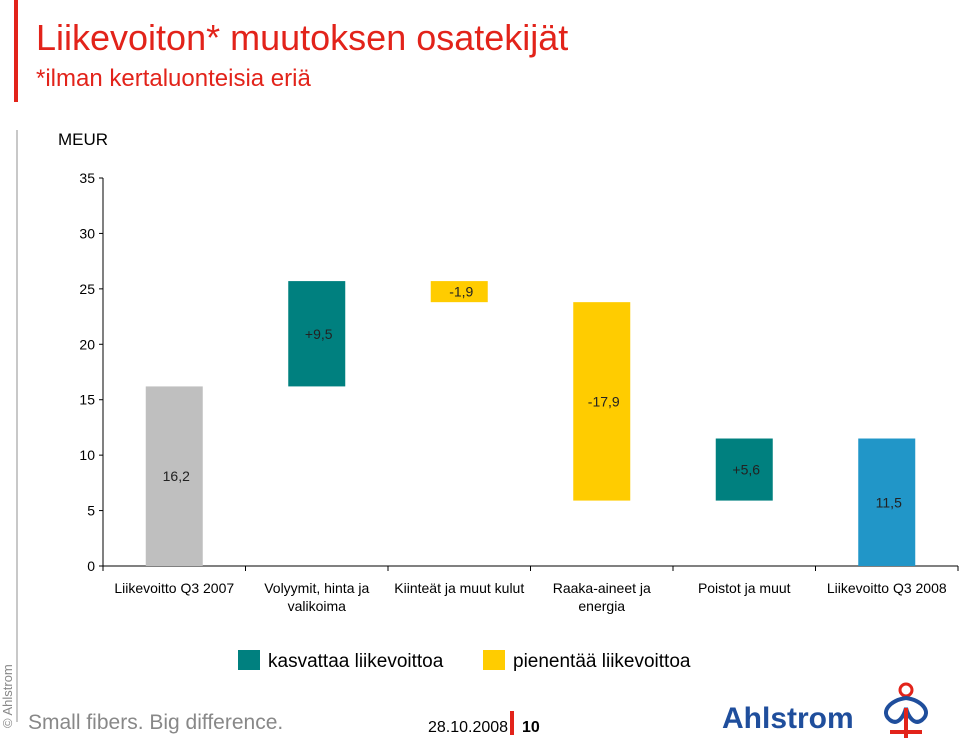  I want to click on page-number: 10, so click(531, 727).